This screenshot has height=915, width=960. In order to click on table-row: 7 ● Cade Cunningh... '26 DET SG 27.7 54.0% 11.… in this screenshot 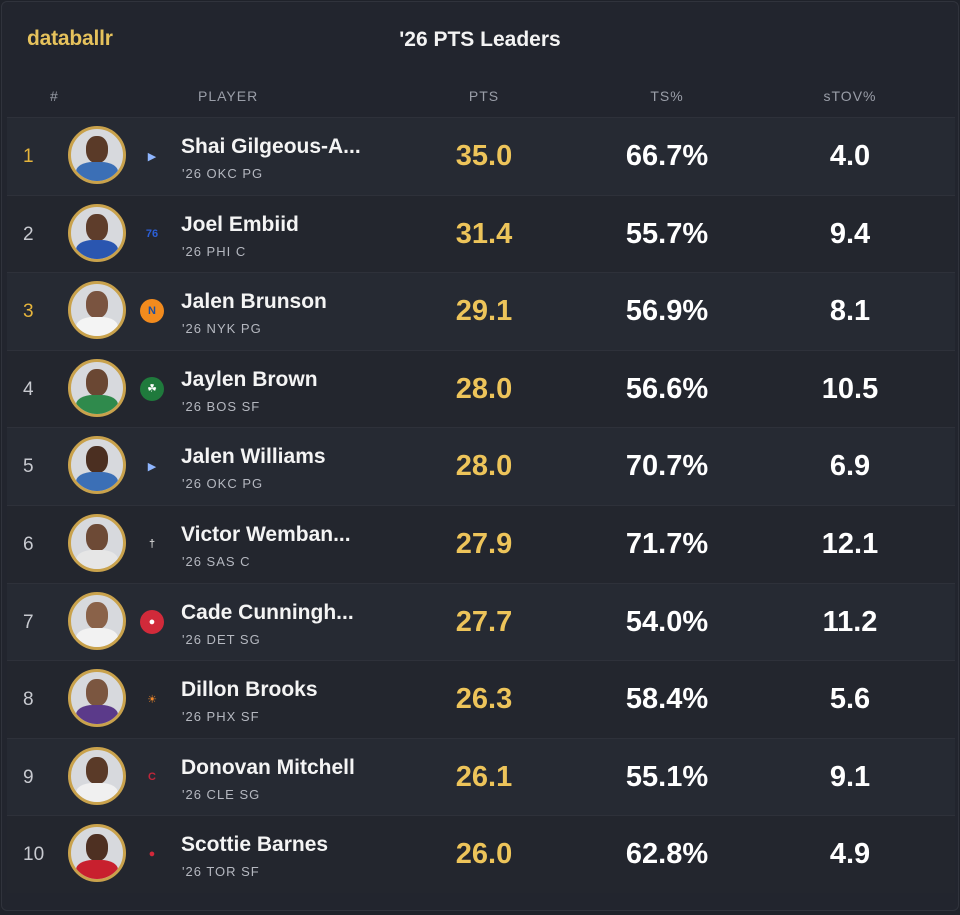, I will do `click(481, 621)`.